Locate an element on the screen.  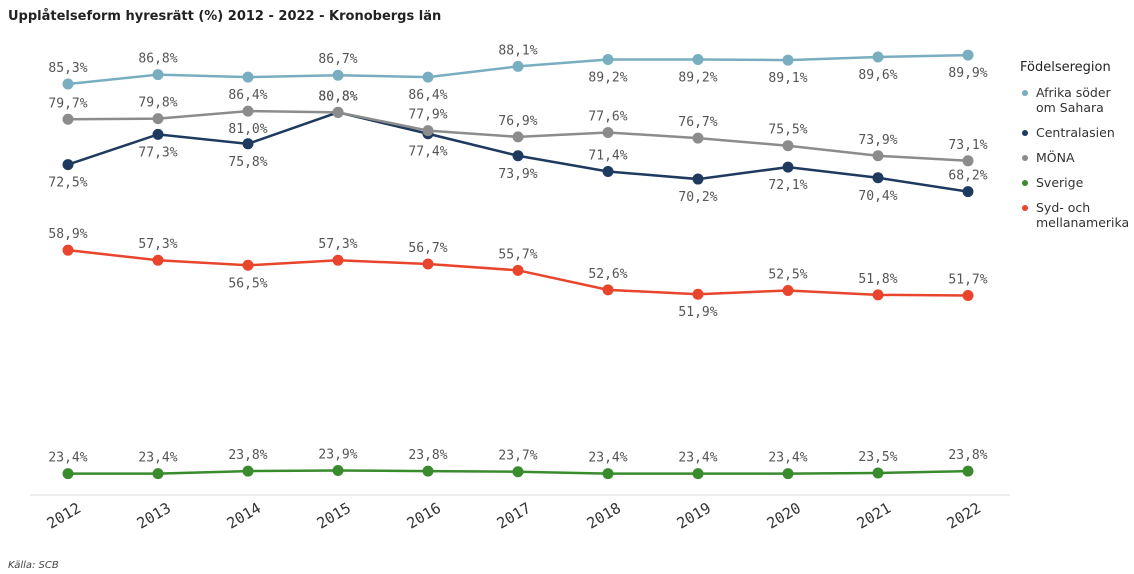
legend-item: Sverige is located at coordinates (1076, 182).